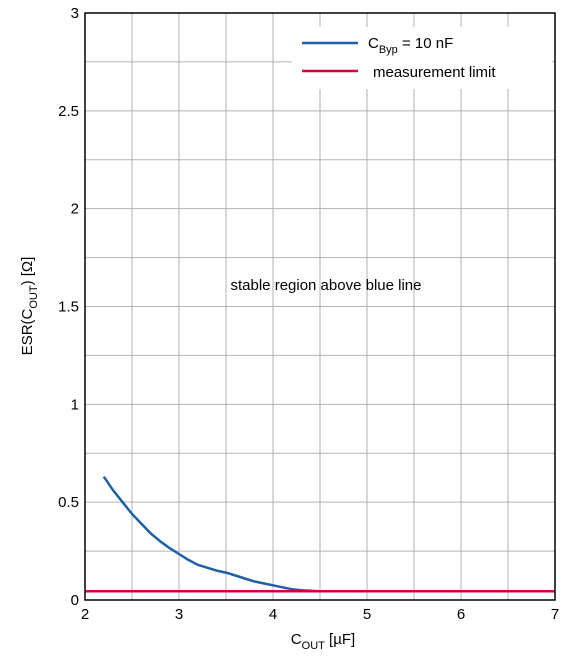 The image size is (562, 659). Describe the element at coordinates (328, 534) in the screenshot. I see `series-line-cbyp` at that location.